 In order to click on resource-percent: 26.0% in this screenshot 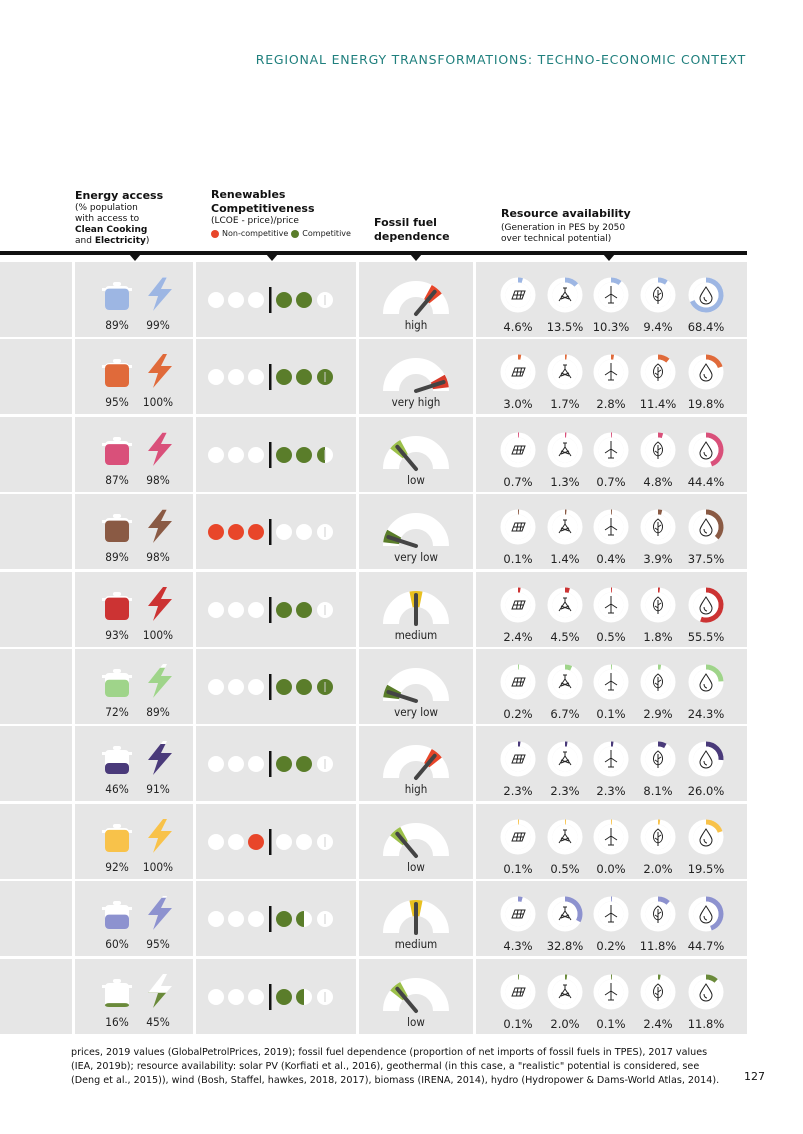, I will do `click(706, 791)`.